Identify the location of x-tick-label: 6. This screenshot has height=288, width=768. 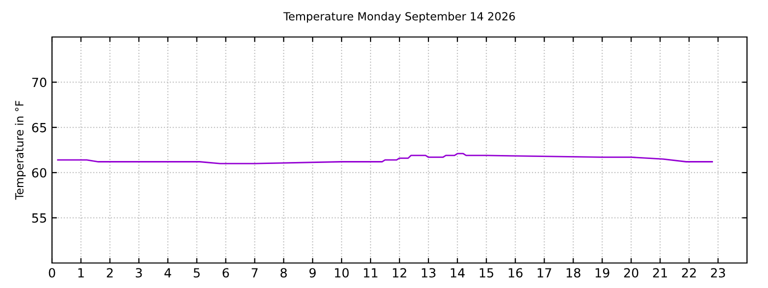
(225, 273).